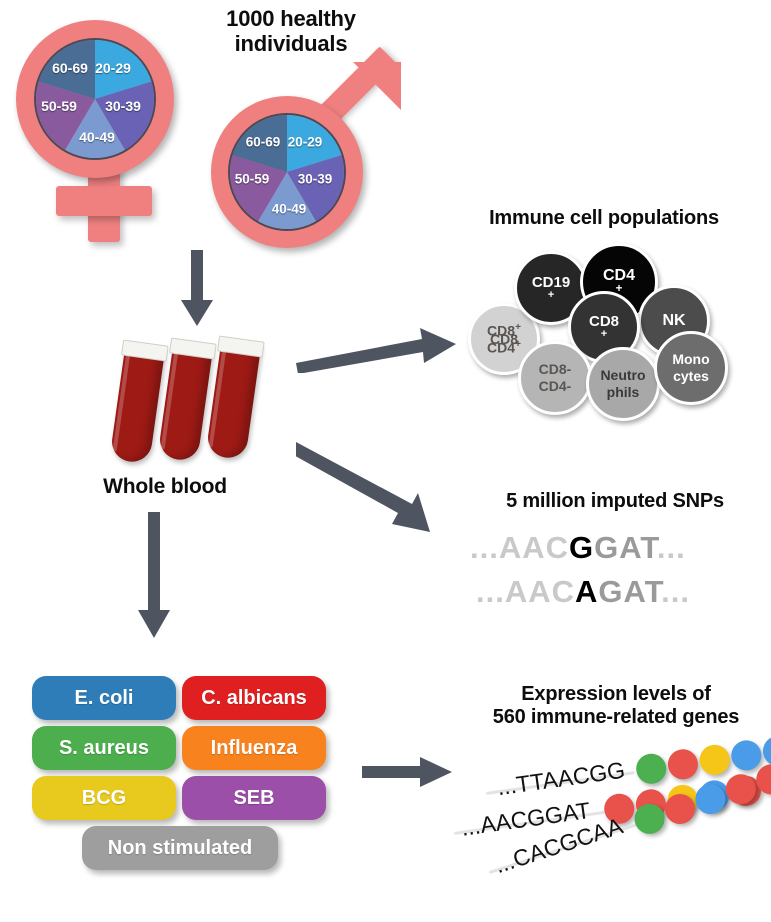 The width and height of the screenshot is (771, 922). I want to click on cd4-label: CD4, so click(618, 276).